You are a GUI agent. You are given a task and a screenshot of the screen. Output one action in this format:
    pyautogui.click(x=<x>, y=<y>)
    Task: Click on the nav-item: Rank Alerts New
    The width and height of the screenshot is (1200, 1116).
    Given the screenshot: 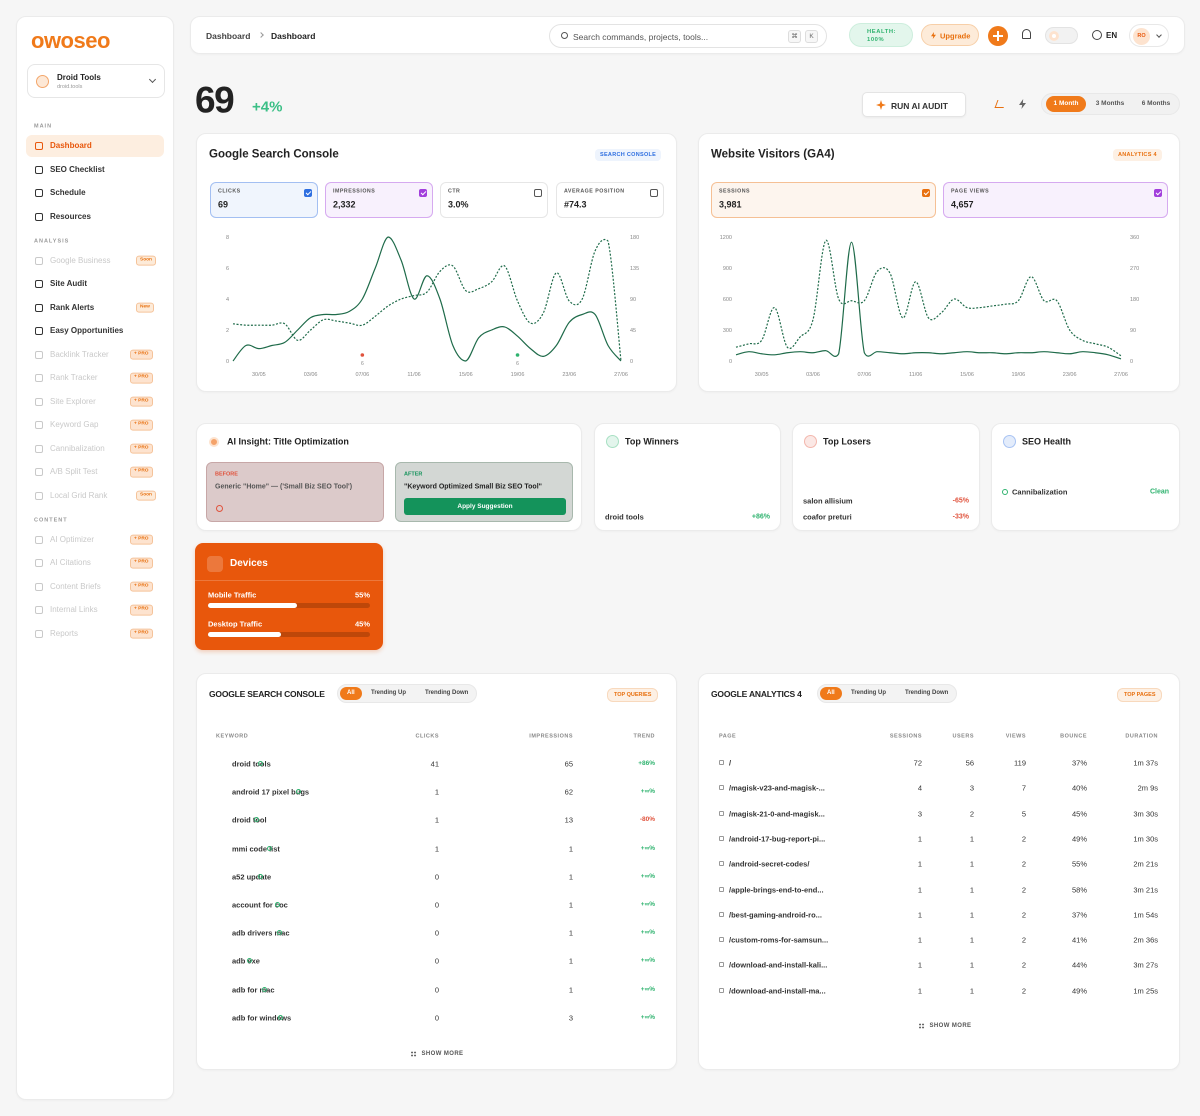 What is the action you would take?
    pyautogui.click(x=95, y=308)
    